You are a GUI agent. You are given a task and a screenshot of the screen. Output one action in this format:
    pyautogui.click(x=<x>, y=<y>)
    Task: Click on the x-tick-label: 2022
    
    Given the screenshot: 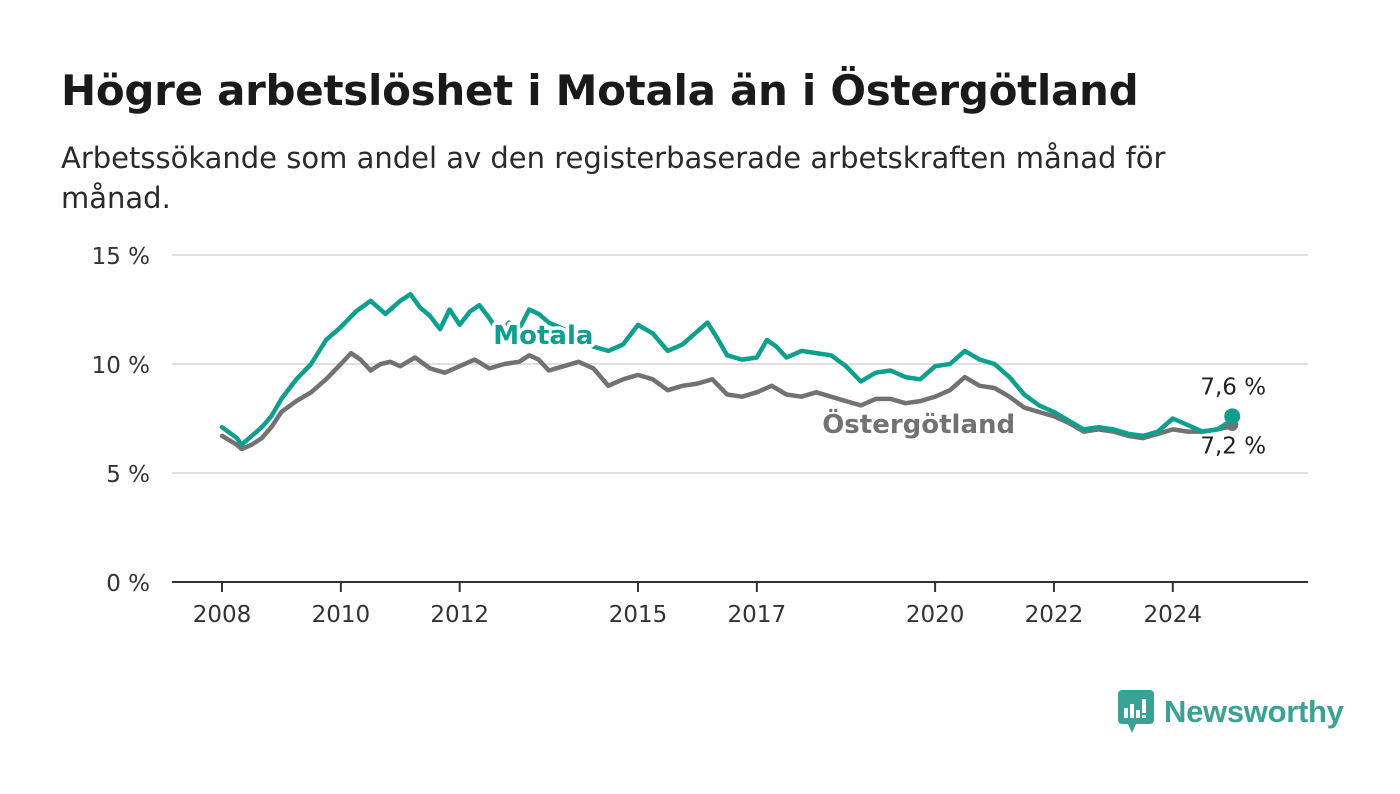 What is the action you would take?
    pyautogui.click(x=1054, y=615)
    